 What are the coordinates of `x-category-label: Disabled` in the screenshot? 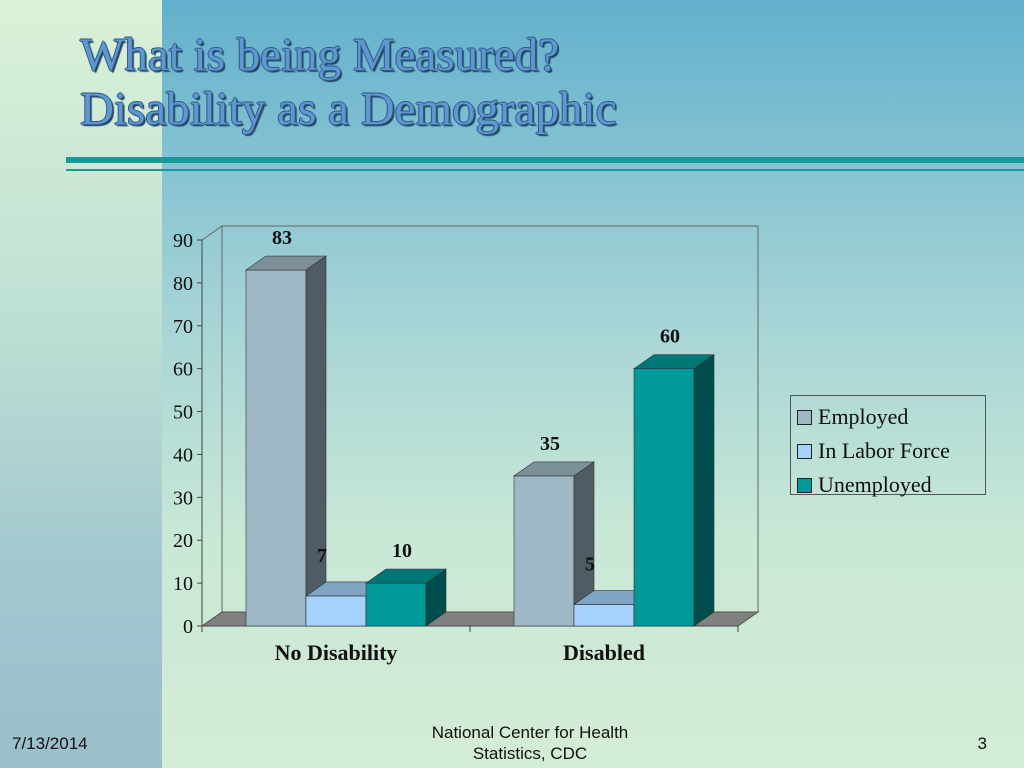 It's located at (604, 652).